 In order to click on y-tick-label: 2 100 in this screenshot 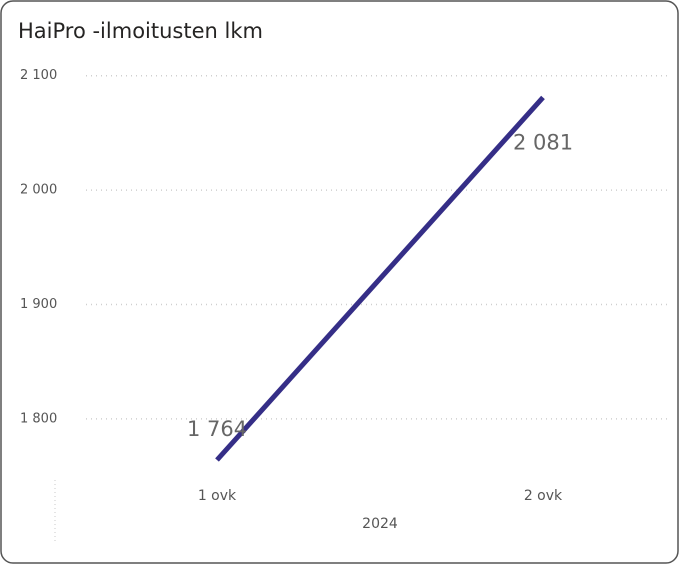, I will do `click(38, 75)`.